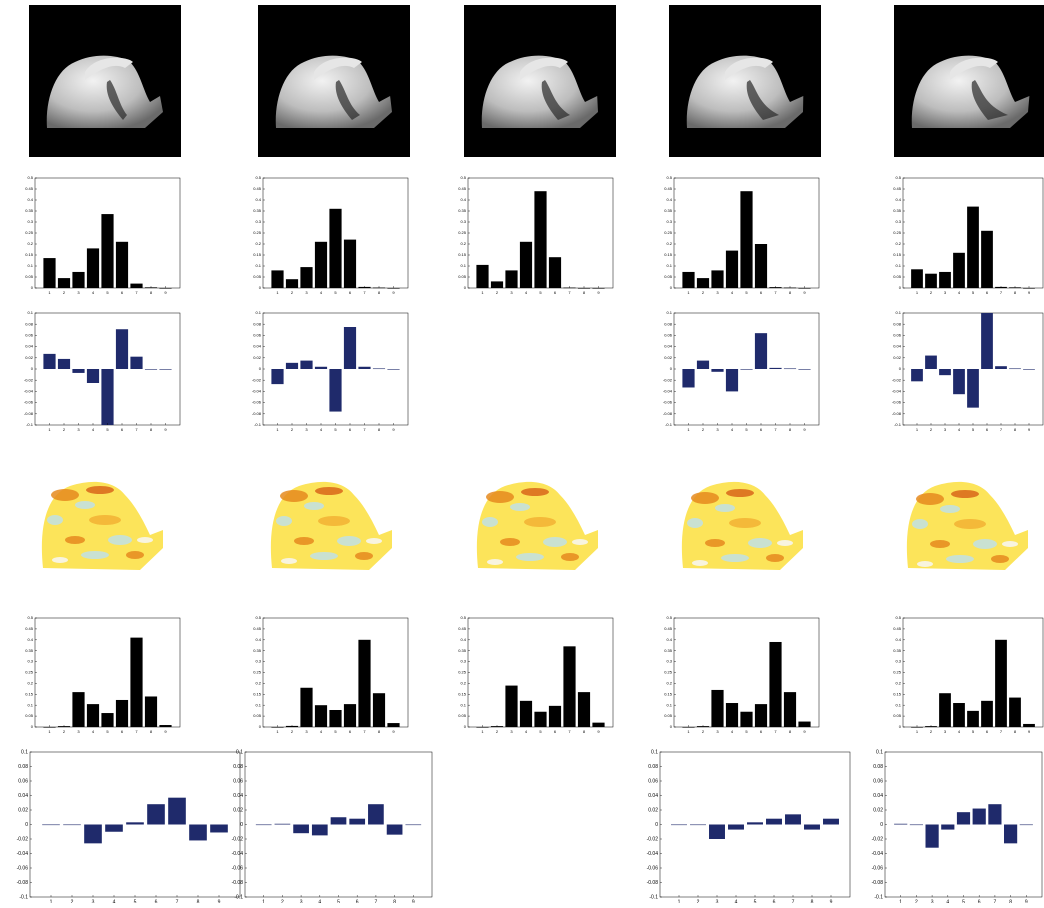 This screenshot has height=908, width=1044. What do you see at coordinates (742, 525) in the screenshot?
I see `curvature-map` at bounding box center [742, 525].